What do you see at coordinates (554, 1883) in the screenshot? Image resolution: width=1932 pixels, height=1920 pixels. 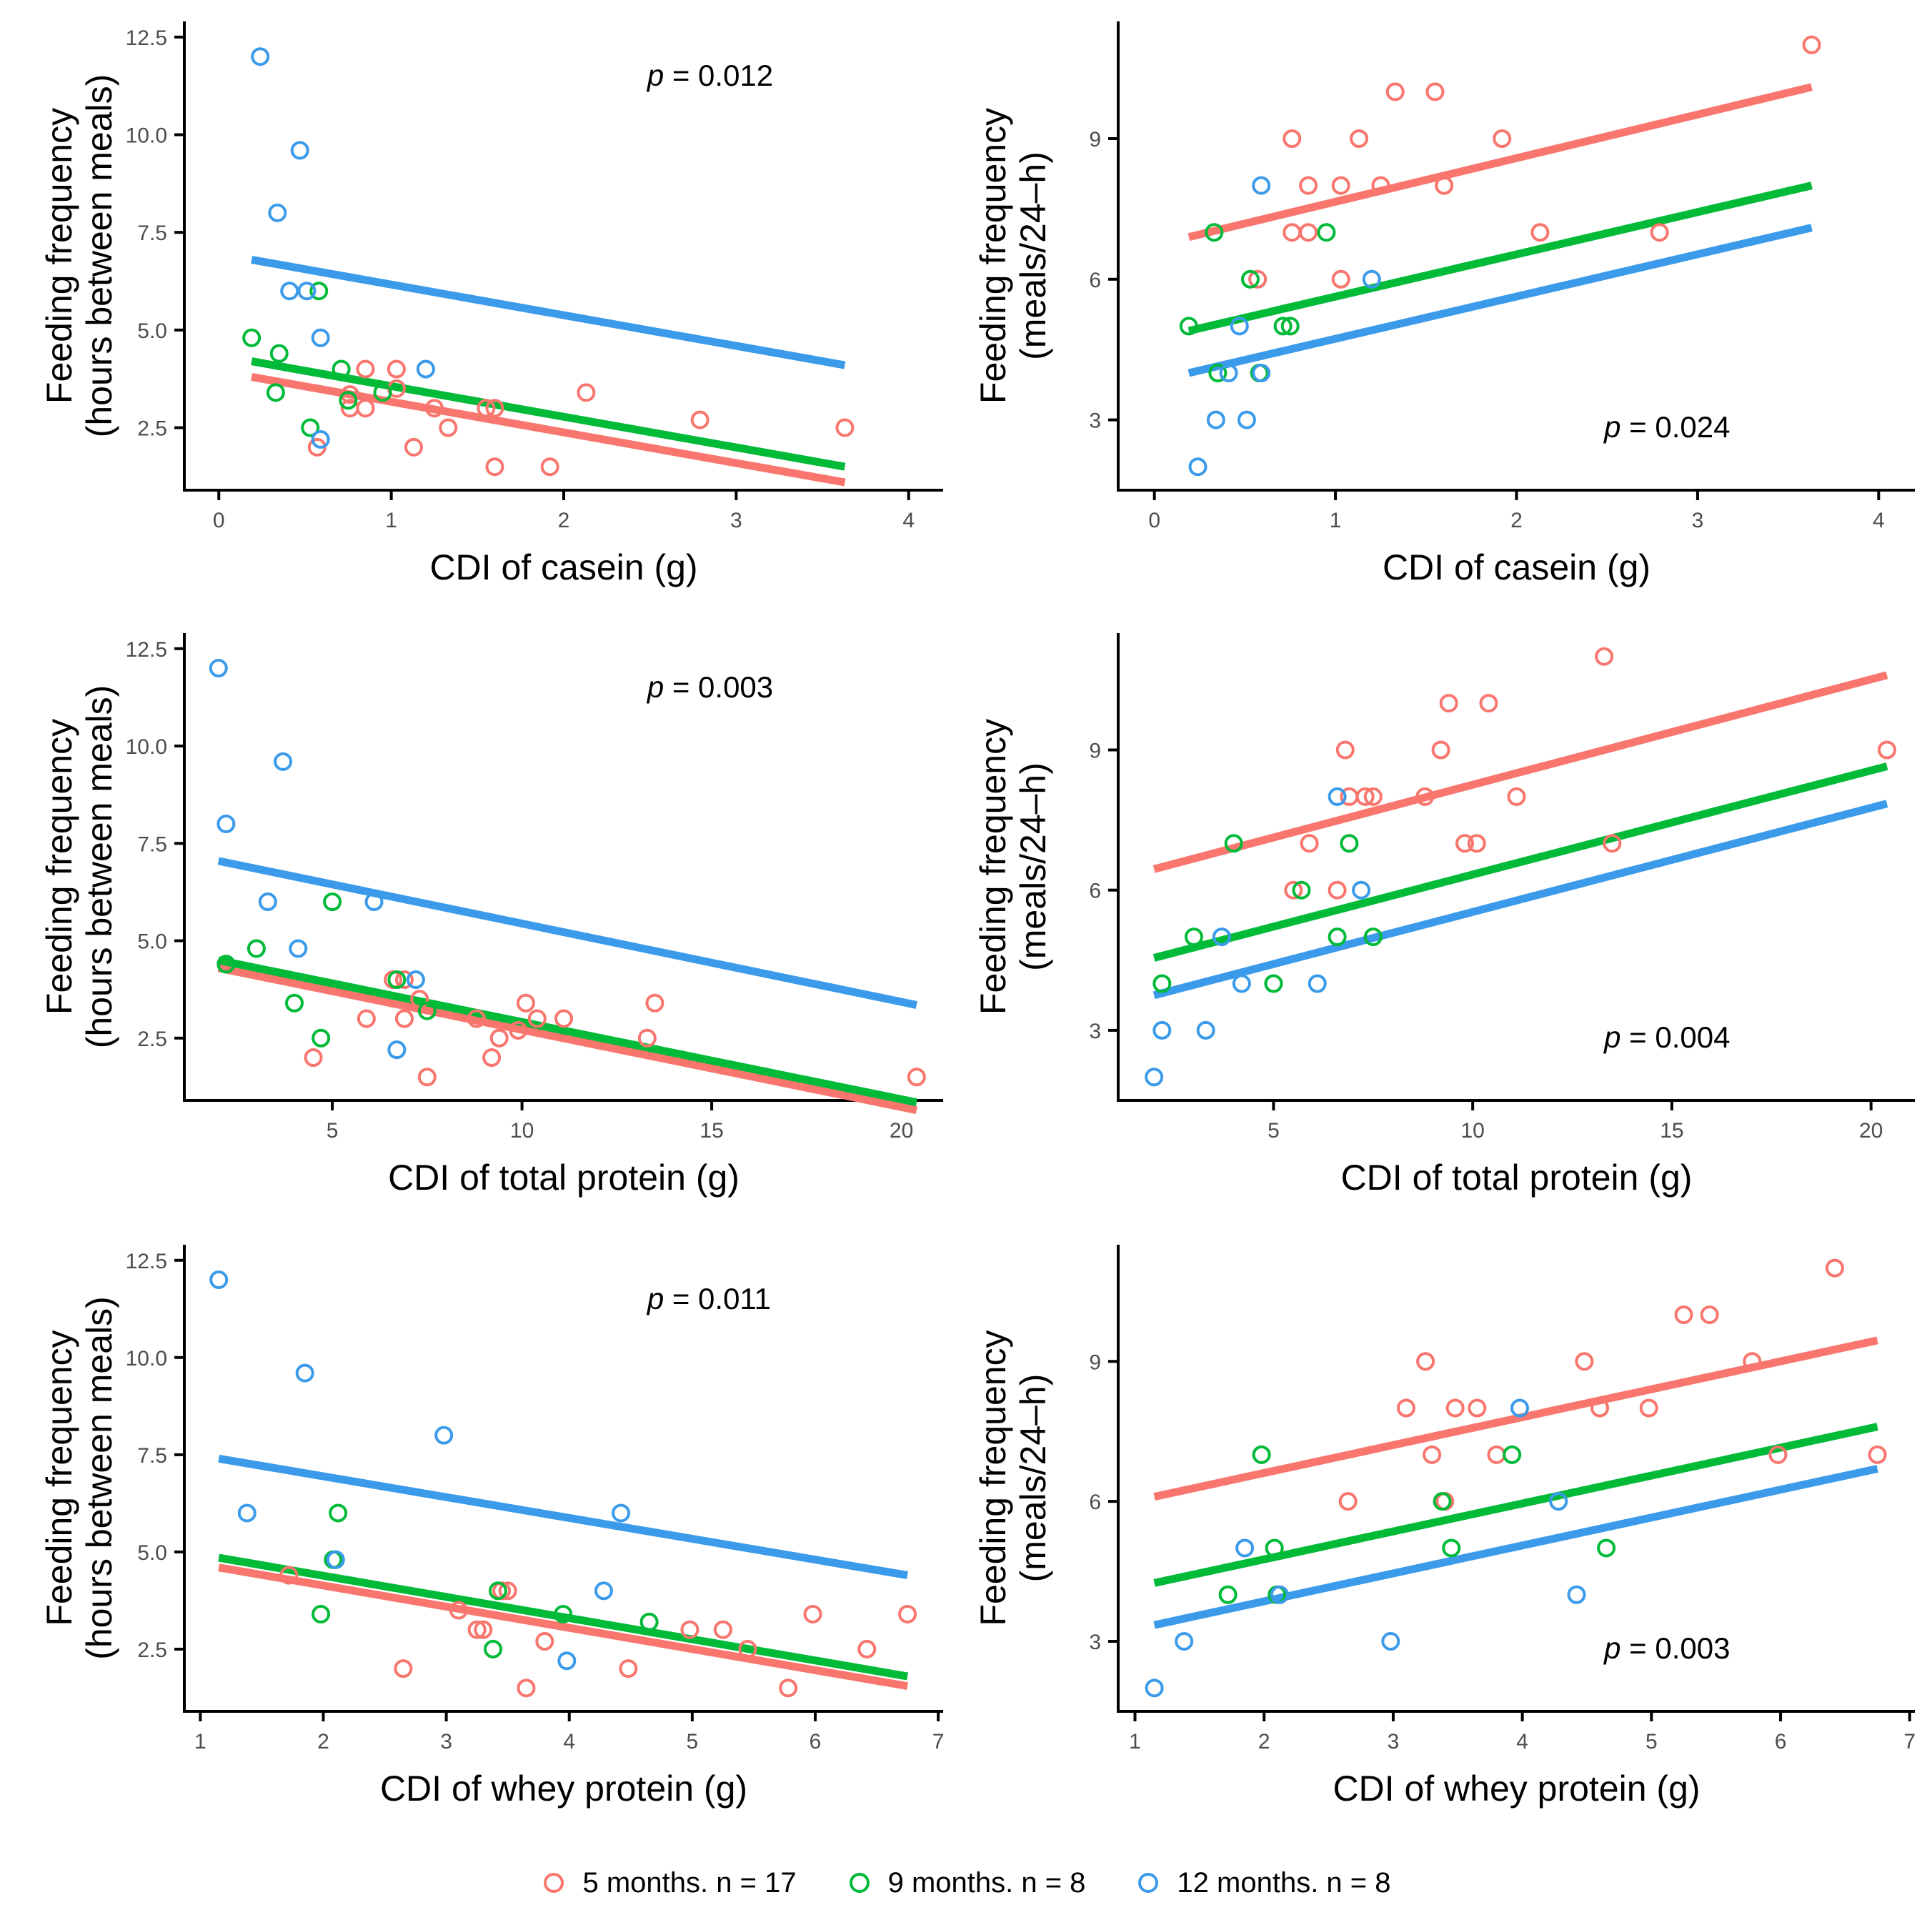 I see `legend-marker-5-months` at bounding box center [554, 1883].